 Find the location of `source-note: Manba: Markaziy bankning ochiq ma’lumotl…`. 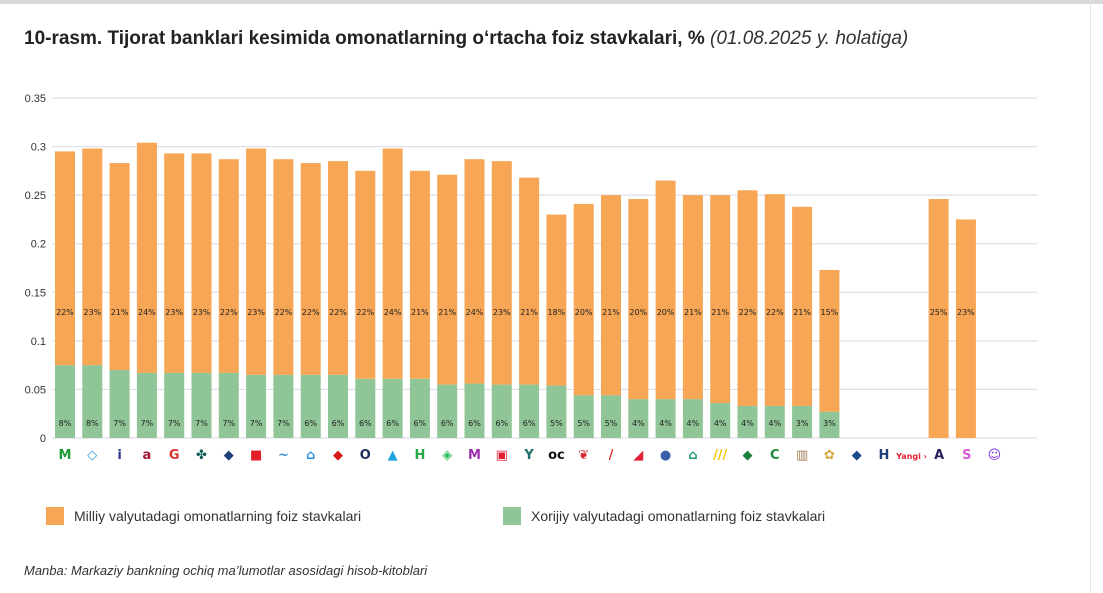

source-note: Manba: Markaziy bankning ochiq ma’lumotl… is located at coordinates (226, 570).